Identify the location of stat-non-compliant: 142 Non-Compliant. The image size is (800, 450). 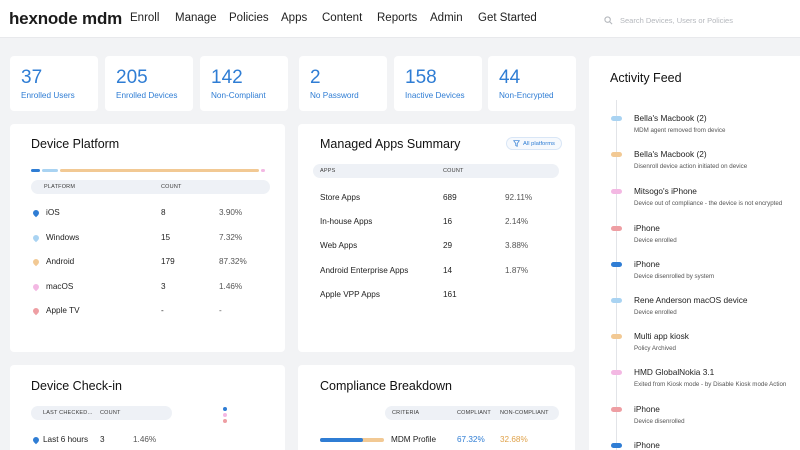
(244, 83).